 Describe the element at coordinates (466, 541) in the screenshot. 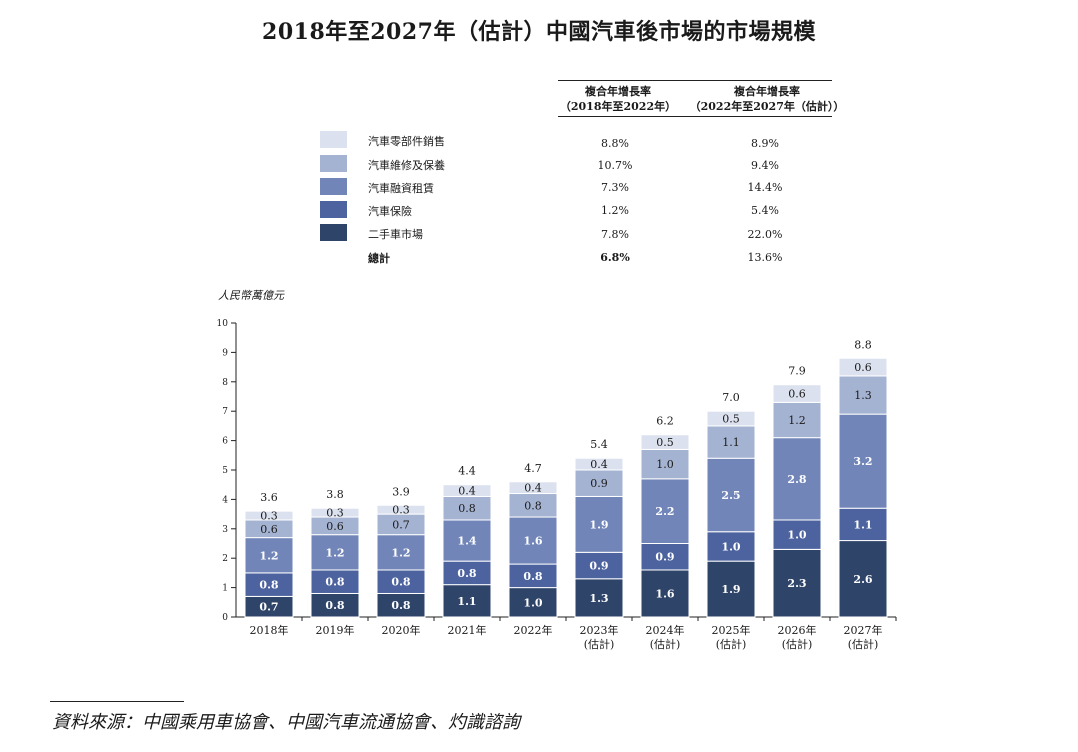

I see `bar-segment-label: 1.4` at that location.